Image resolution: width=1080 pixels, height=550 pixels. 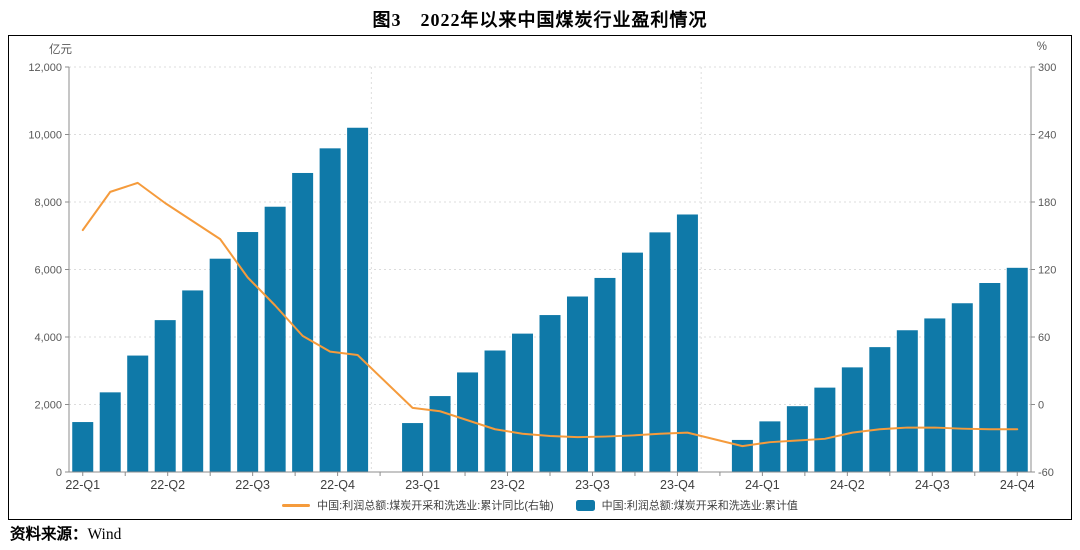 What do you see at coordinates (48, 203) in the screenshot?
I see `svg-text: 8,000` at bounding box center [48, 203].